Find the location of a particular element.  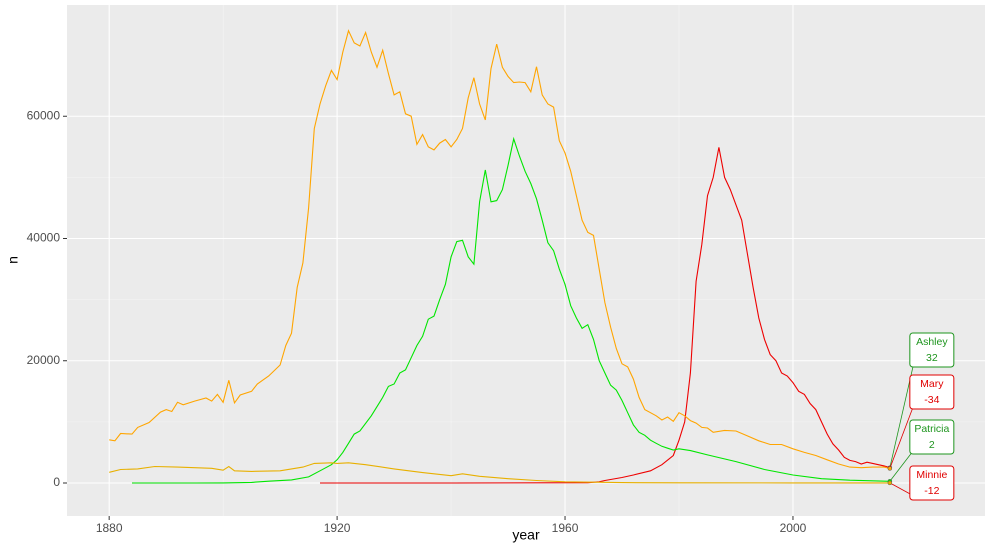

x-axis-title: year is located at coordinates (526, 535).